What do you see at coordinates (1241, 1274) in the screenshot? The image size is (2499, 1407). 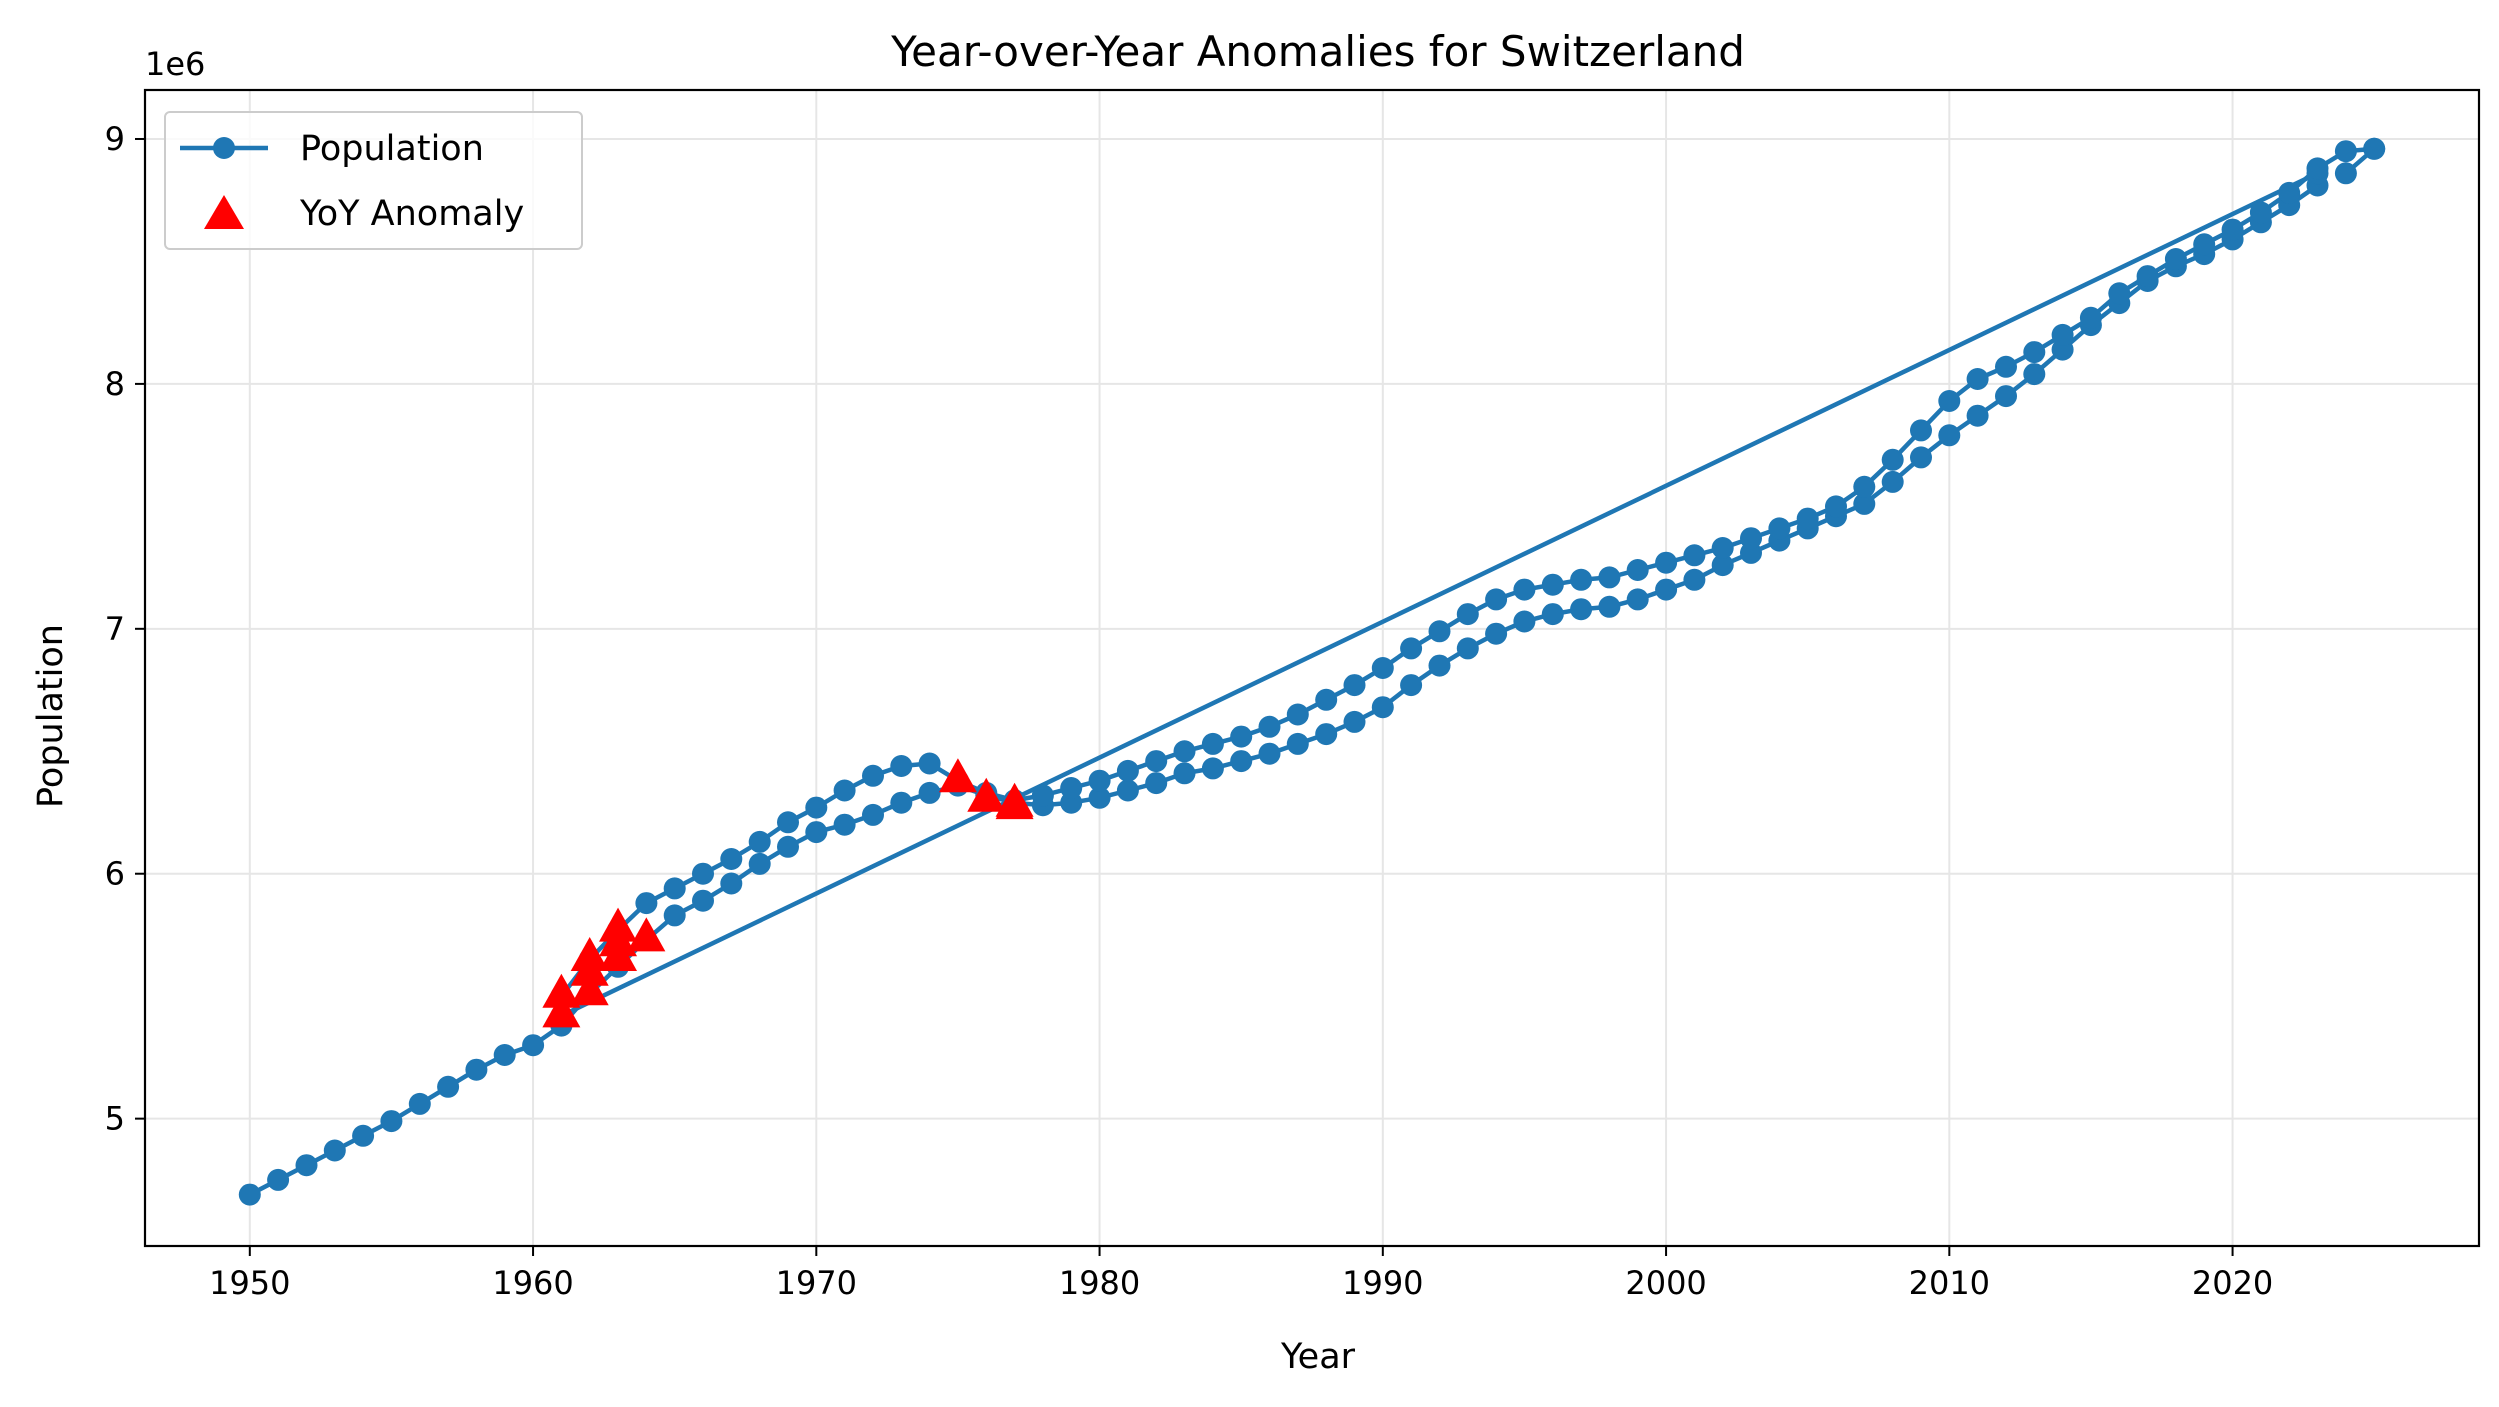 I see `x-axis: 1950 1960 1970 1980 1990 2000 2010 2020` at bounding box center [1241, 1274].